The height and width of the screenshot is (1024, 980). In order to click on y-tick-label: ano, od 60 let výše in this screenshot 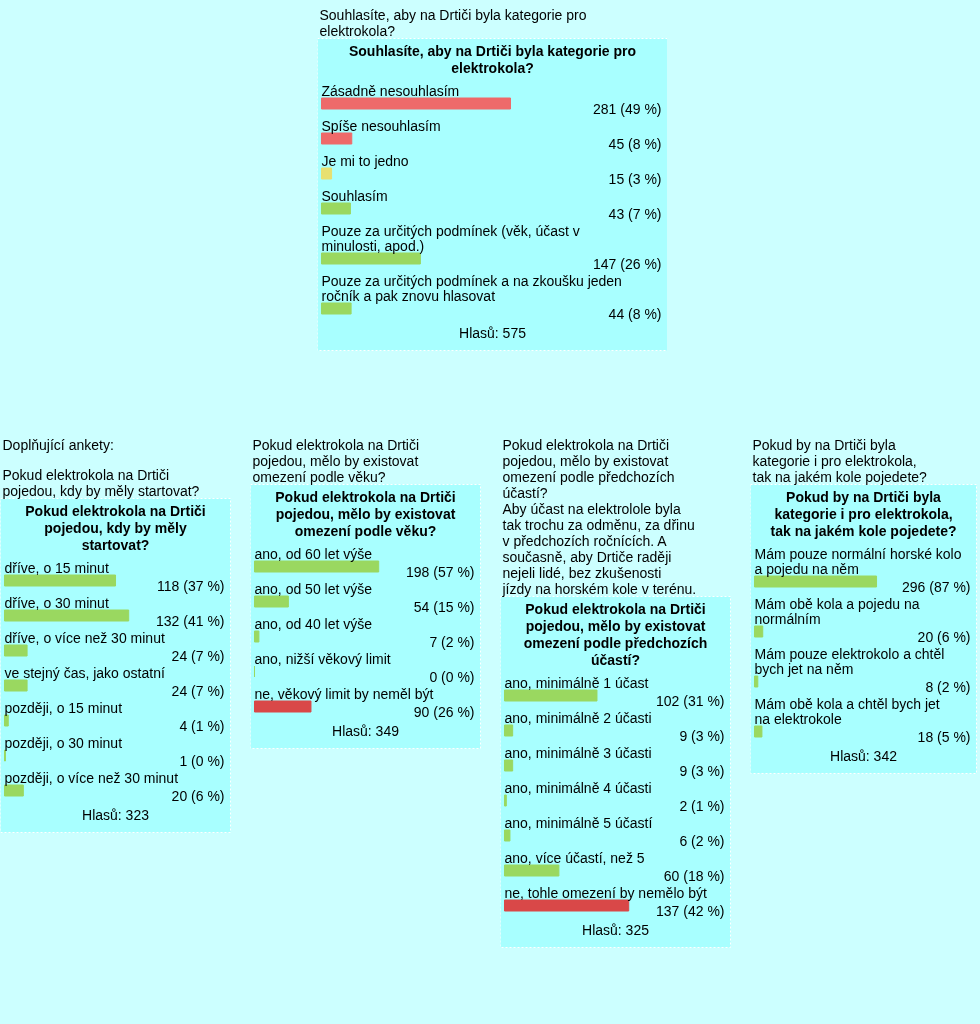, I will do `click(313, 553)`.